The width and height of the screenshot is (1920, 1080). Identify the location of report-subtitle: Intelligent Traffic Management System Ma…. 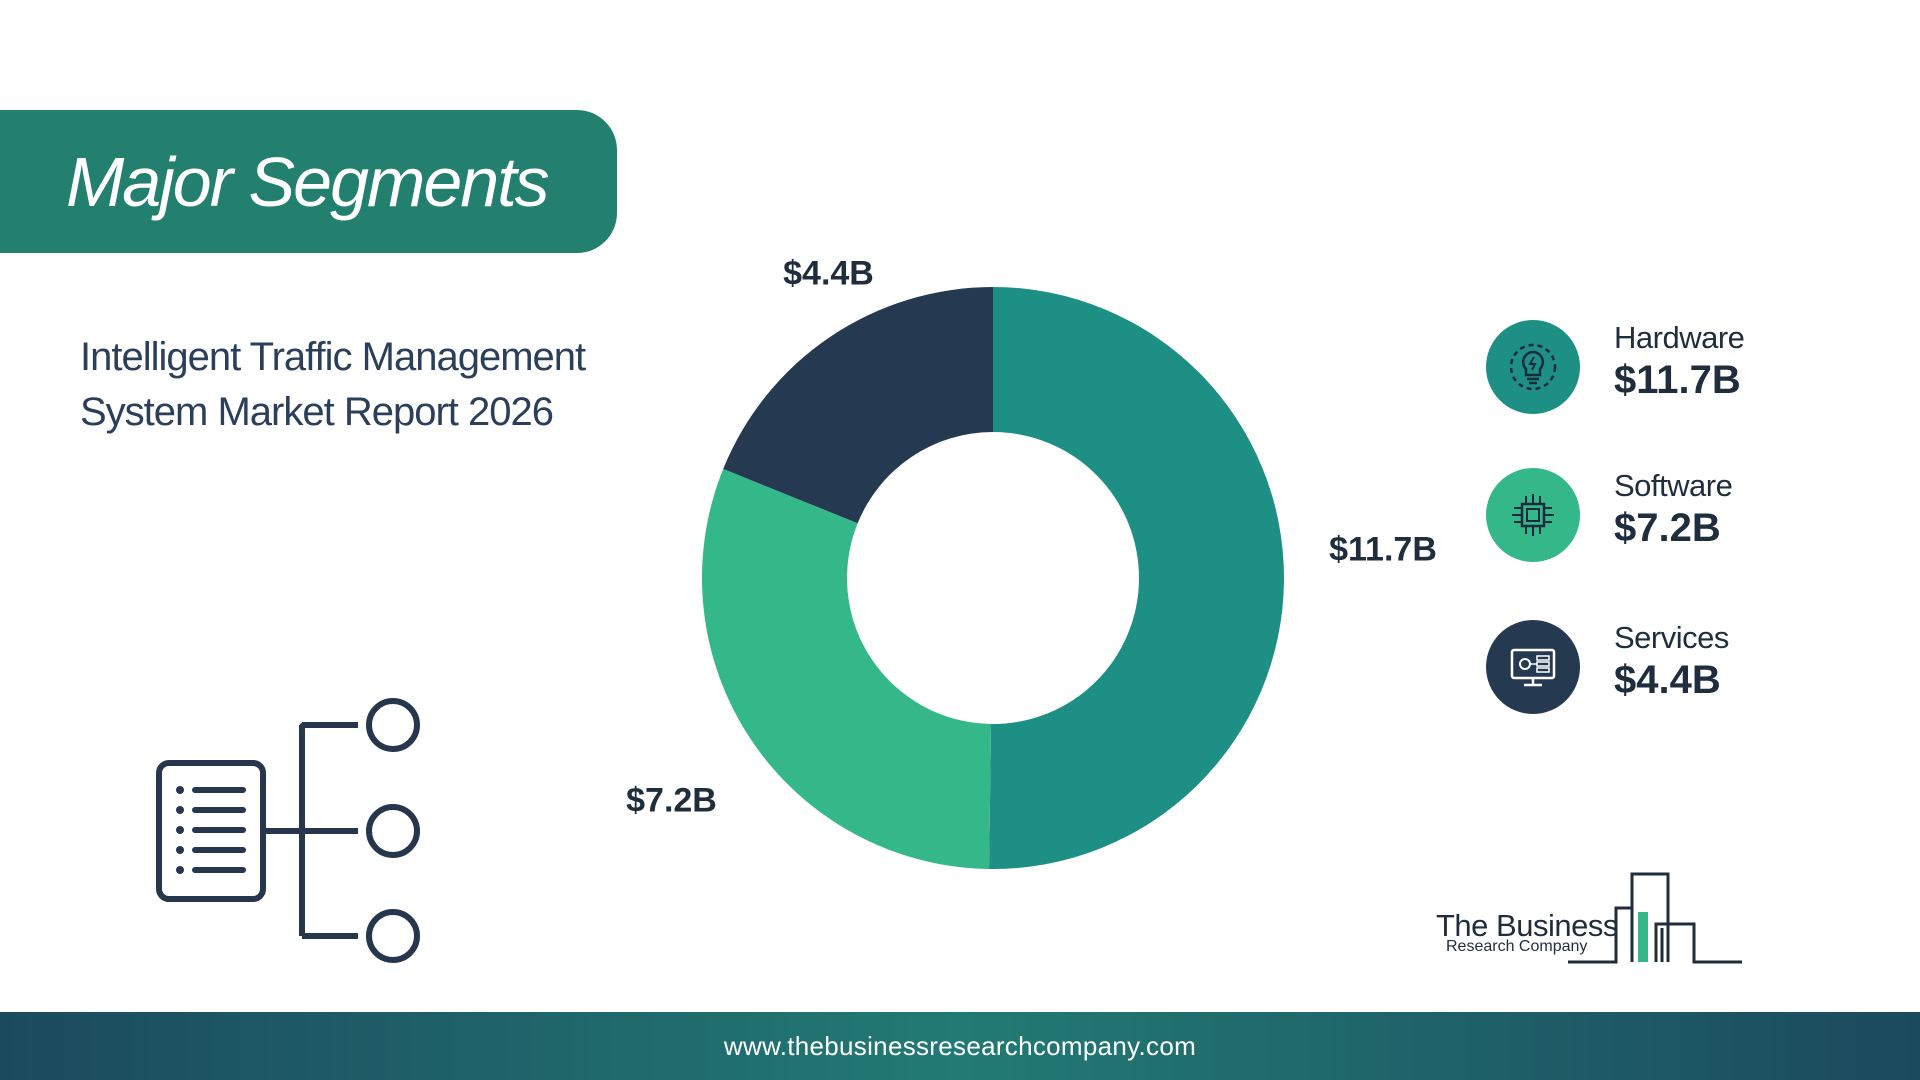
(333, 384).